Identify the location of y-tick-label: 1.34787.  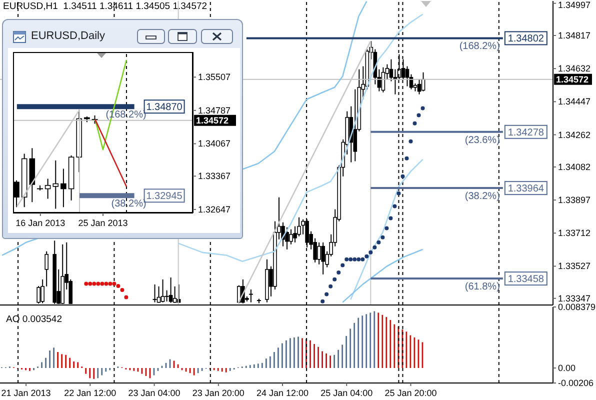
(214, 110).